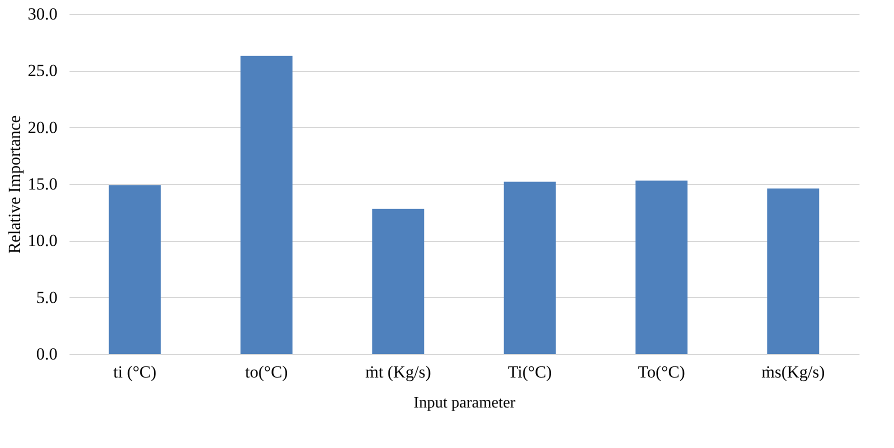 The height and width of the screenshot is (448, 894). I want to click on x-axis-title: Input parameter, so click(465, 403).